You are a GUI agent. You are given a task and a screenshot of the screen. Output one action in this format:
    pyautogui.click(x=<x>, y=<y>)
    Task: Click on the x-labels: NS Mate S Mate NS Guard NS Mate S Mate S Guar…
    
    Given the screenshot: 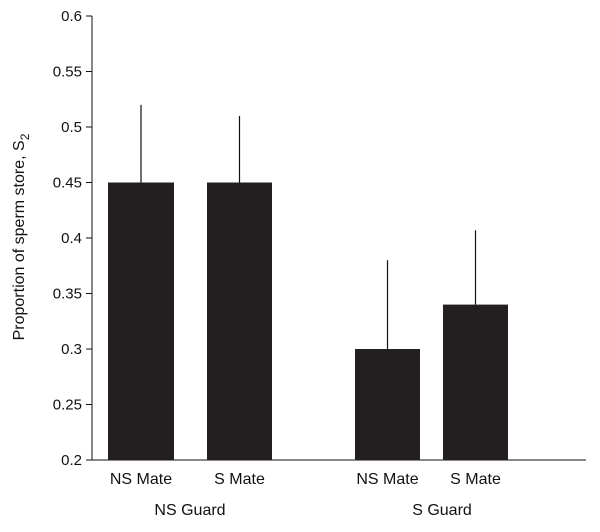 What is the action you would take?
    pyautogui.click(x=305, y=495)
    